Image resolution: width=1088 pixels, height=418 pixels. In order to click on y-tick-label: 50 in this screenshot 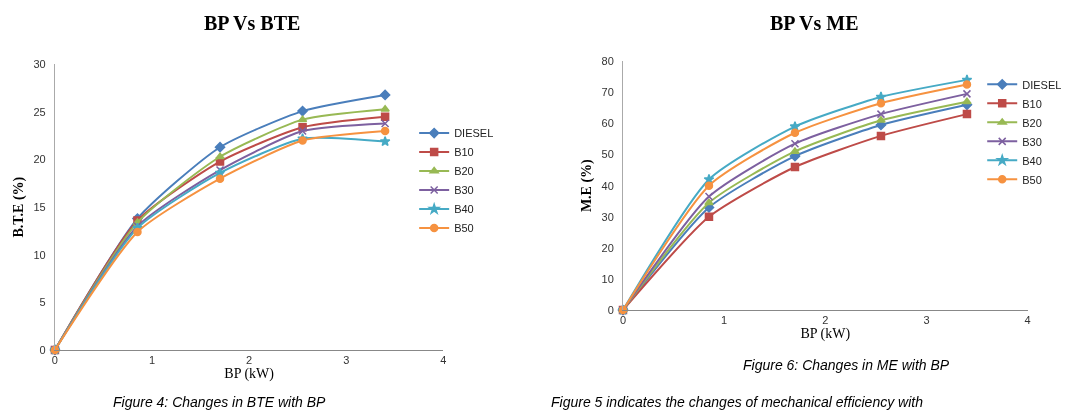, I will do `click(607, 154)`.